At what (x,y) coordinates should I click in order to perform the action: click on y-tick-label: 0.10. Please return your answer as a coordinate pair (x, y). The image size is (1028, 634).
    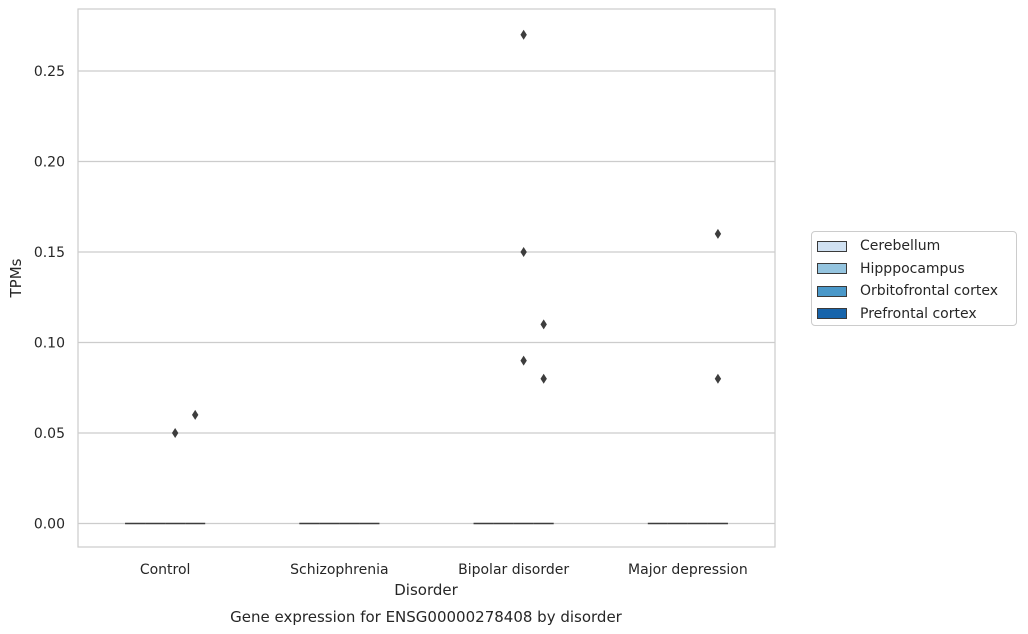
    Looking at the image, I should click on (49, 344).